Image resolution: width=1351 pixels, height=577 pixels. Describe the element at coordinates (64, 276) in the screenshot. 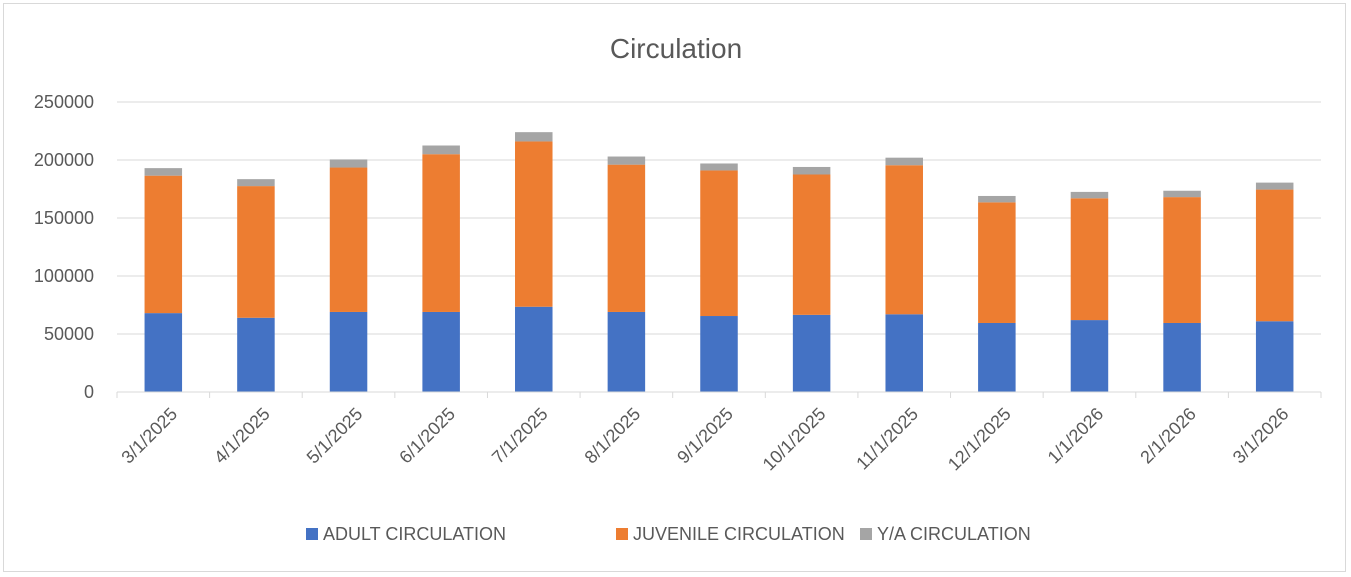

I see `y-tick-label: 100000` at that location.